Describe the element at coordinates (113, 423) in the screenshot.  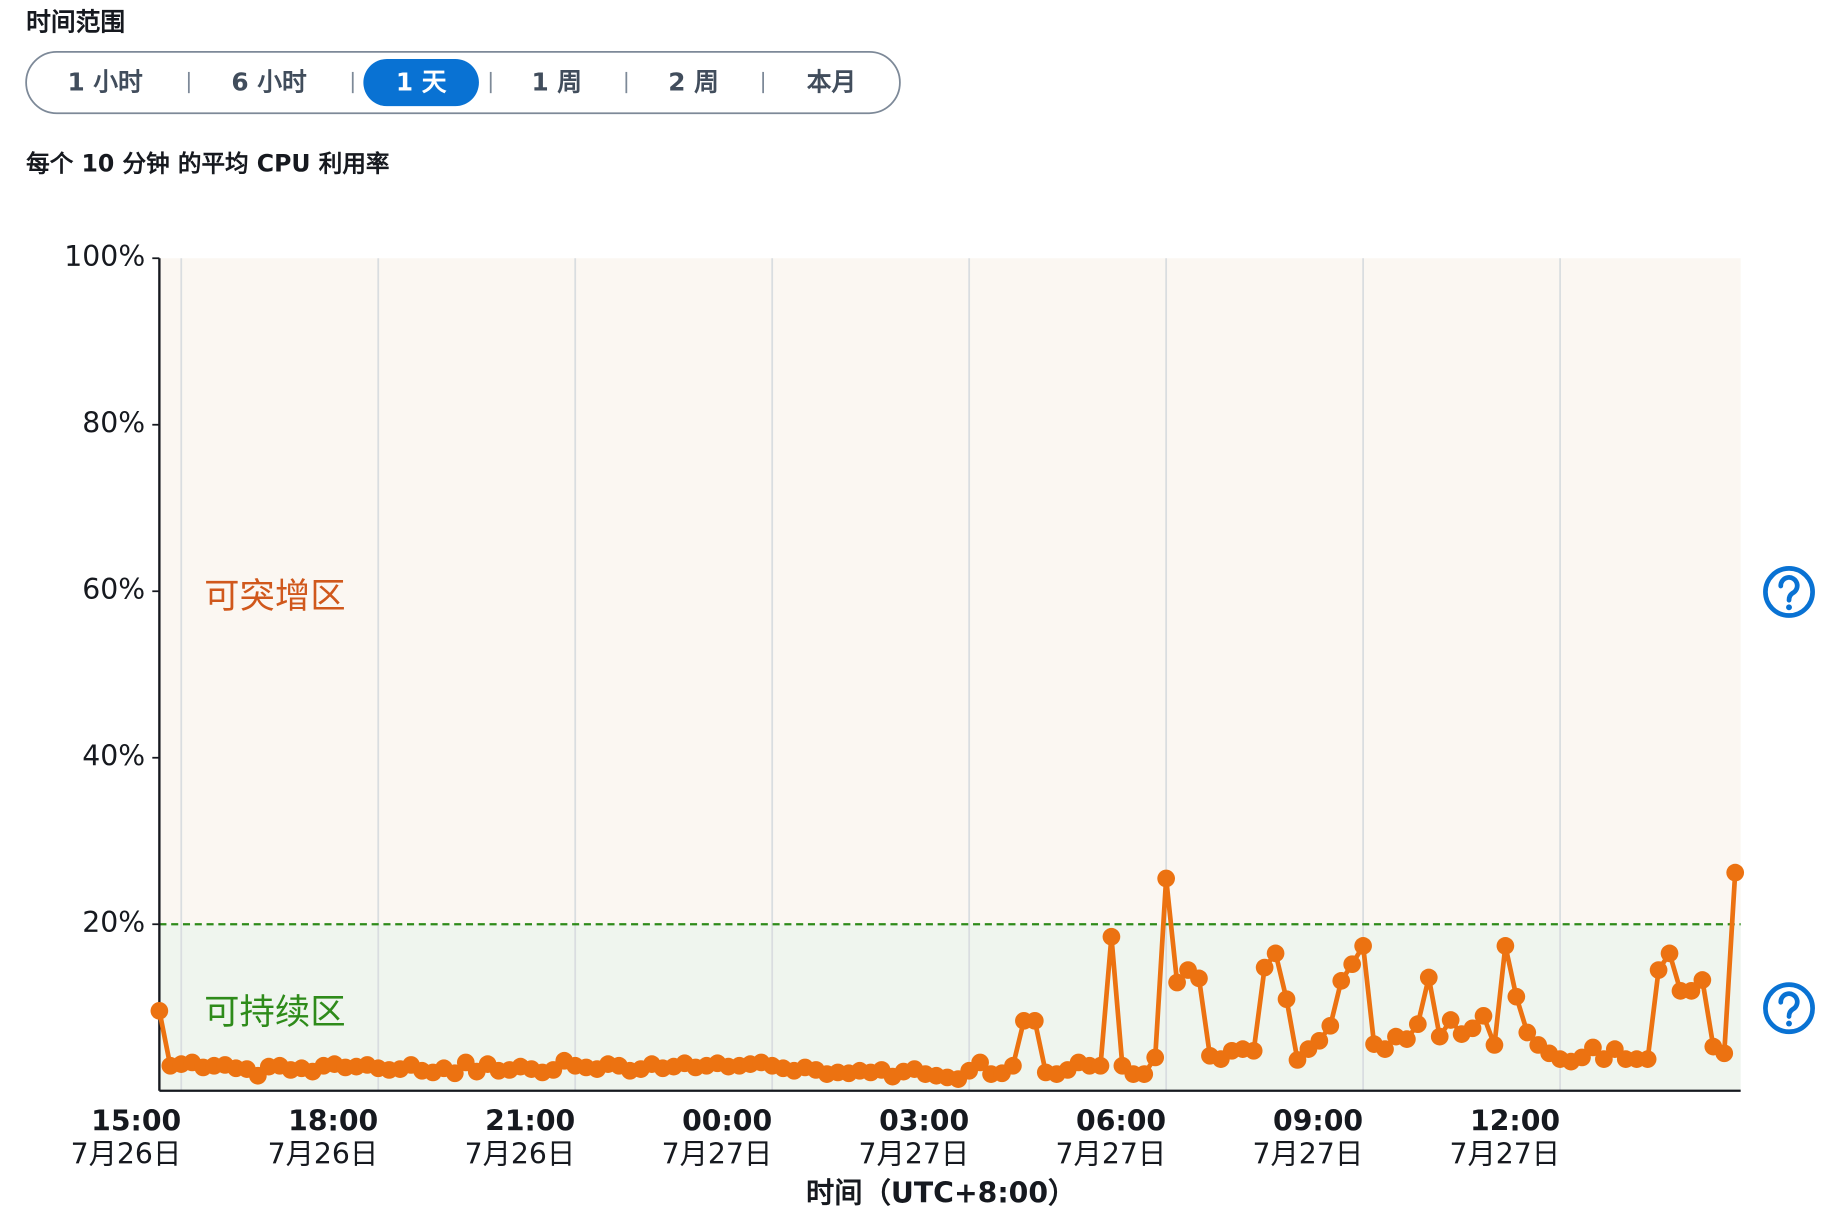
I see `y-tick-label: 80%` at that location.